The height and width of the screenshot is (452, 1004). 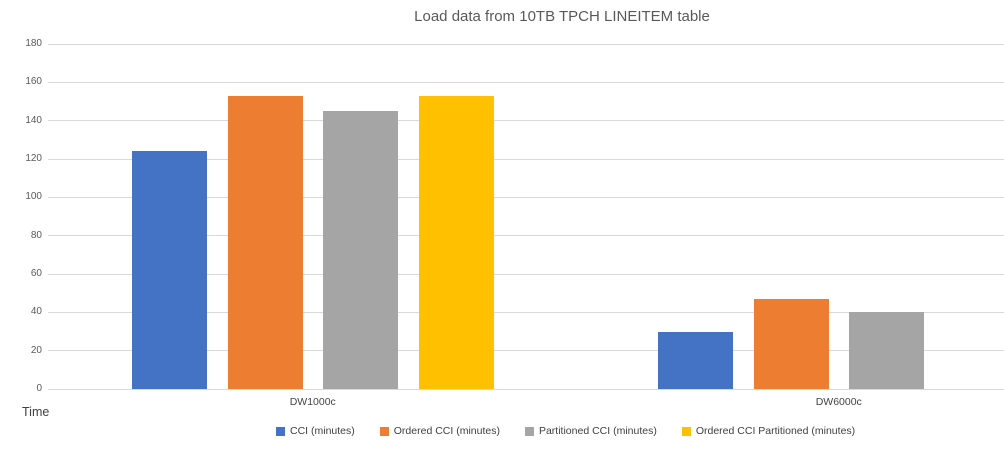 What do you see at coordinates (36, 350) in the screenshot?
I see `y-tick-label-20: 20` at bounding box center [36, 350].